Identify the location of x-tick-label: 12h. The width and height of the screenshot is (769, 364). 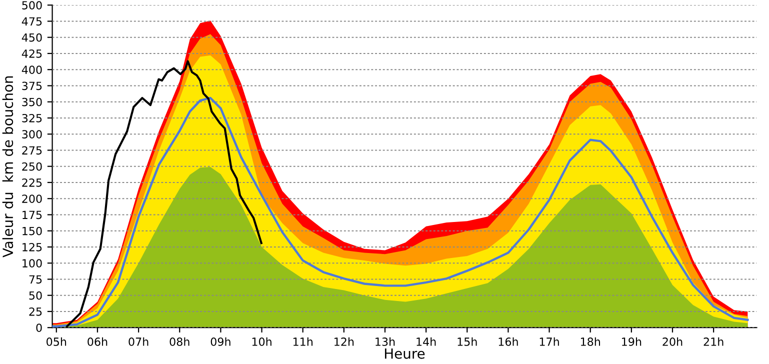
(344, 341).